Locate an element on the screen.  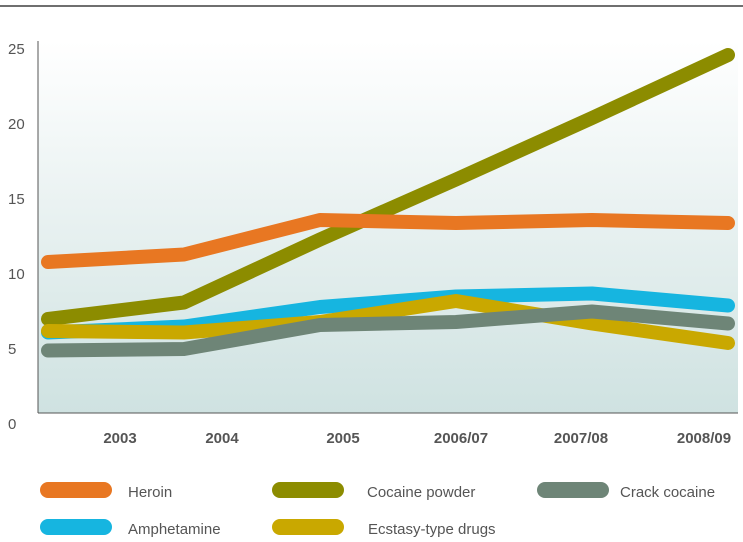
legend-label-amphetamine: Amphetamine is located at coordinates (174, 529).